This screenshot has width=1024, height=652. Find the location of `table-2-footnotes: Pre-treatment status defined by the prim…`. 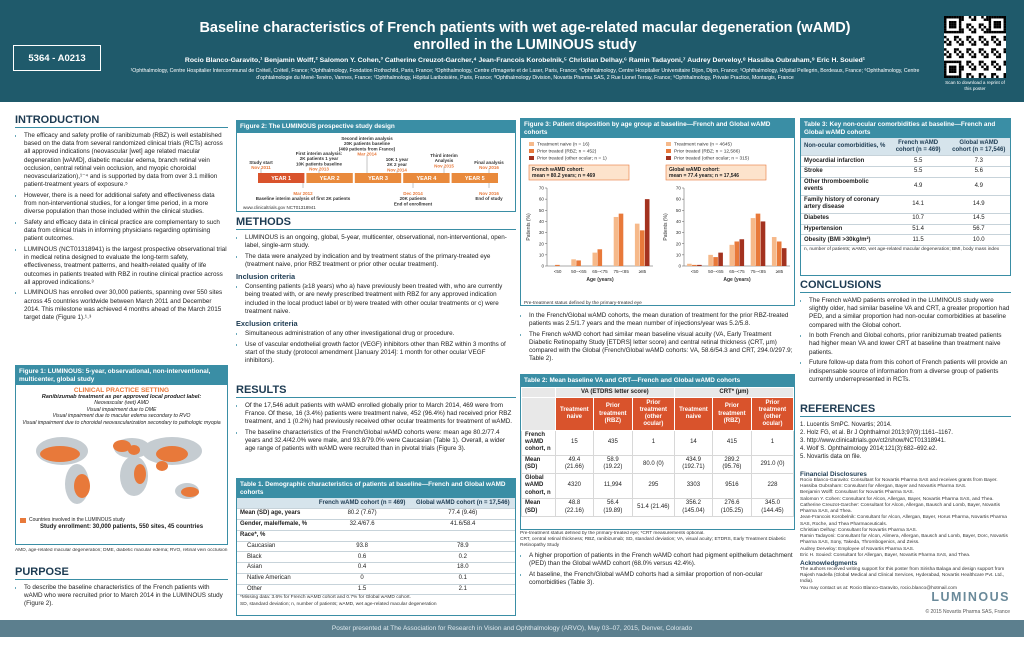

table-2-footnotes: Pre-treatment status defined by the prim… is located at coordinates (657, 541).